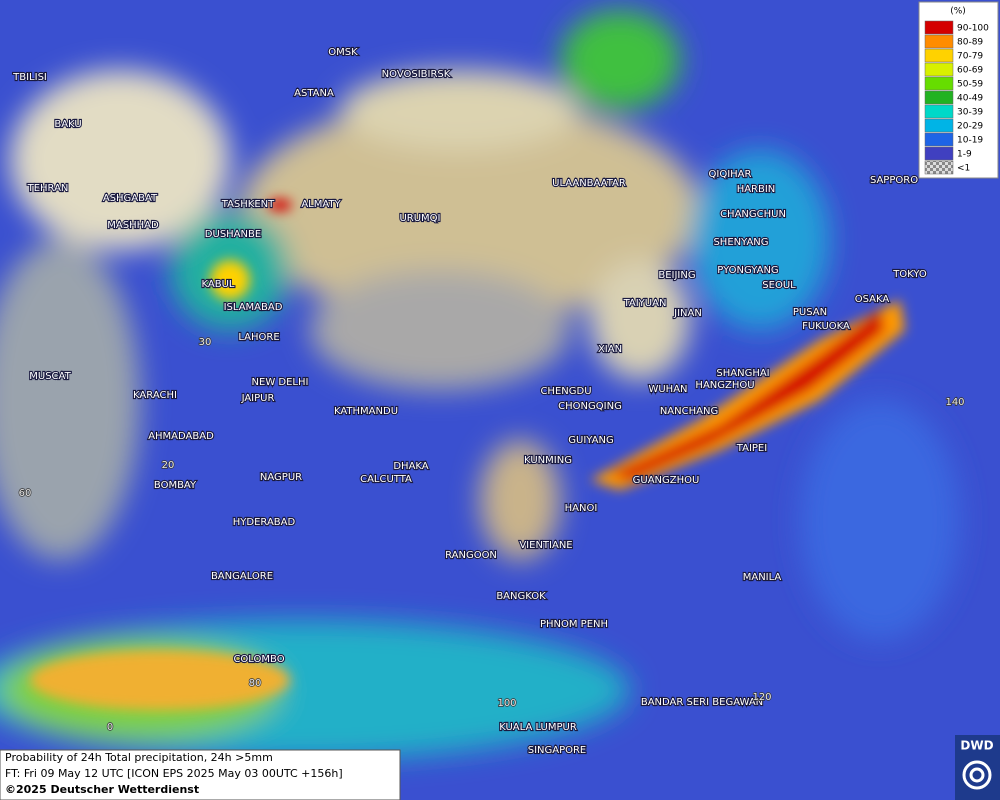  What do you see at coordinates (242, 576) in the screenshot?
I see `city-label: BANGALORE` at bounding box center [242, 576].